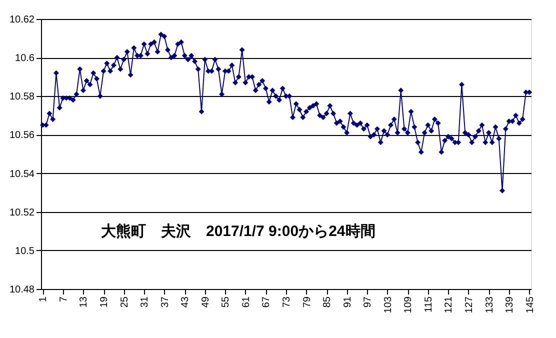 This screenshot has width=556, height=338. Describe the element at coordinates (408, 305) in the screenshot. I see `x-tick-label: 109` at that location.